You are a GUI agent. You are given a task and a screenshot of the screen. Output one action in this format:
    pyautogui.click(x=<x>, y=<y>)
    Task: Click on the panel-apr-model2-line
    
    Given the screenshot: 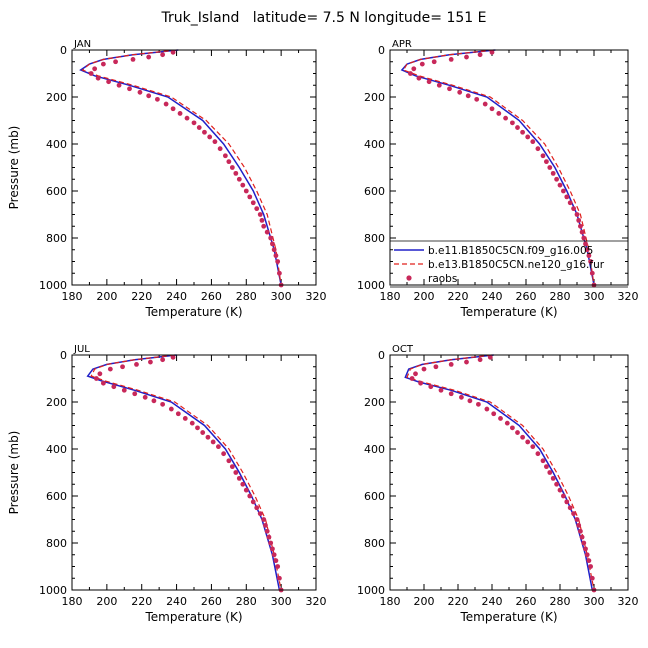 What is the action you would take?
    pyautogui.click(x=498, y=167)
    